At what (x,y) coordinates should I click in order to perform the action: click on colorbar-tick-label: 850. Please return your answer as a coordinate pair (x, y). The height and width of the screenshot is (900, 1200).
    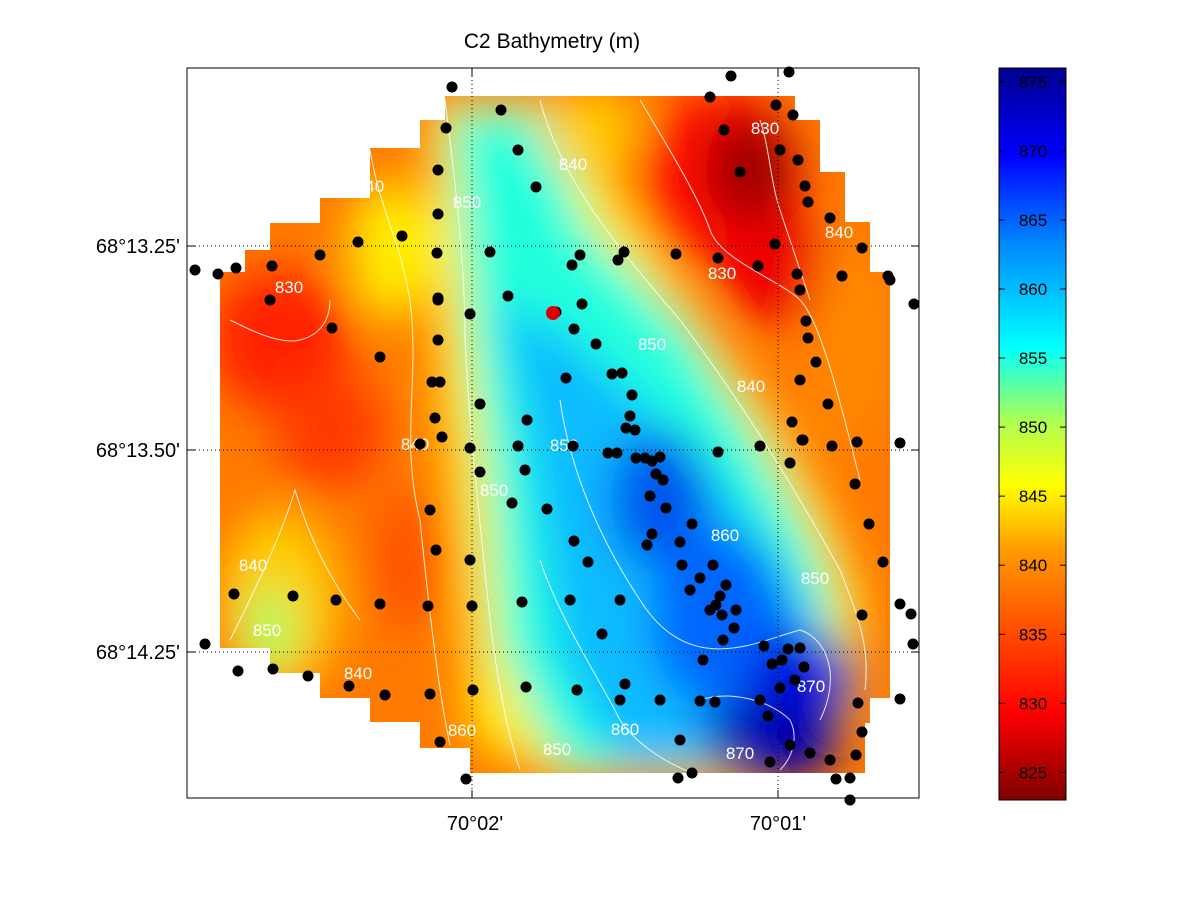
    Looking at the image, I should click on (1033, 427).